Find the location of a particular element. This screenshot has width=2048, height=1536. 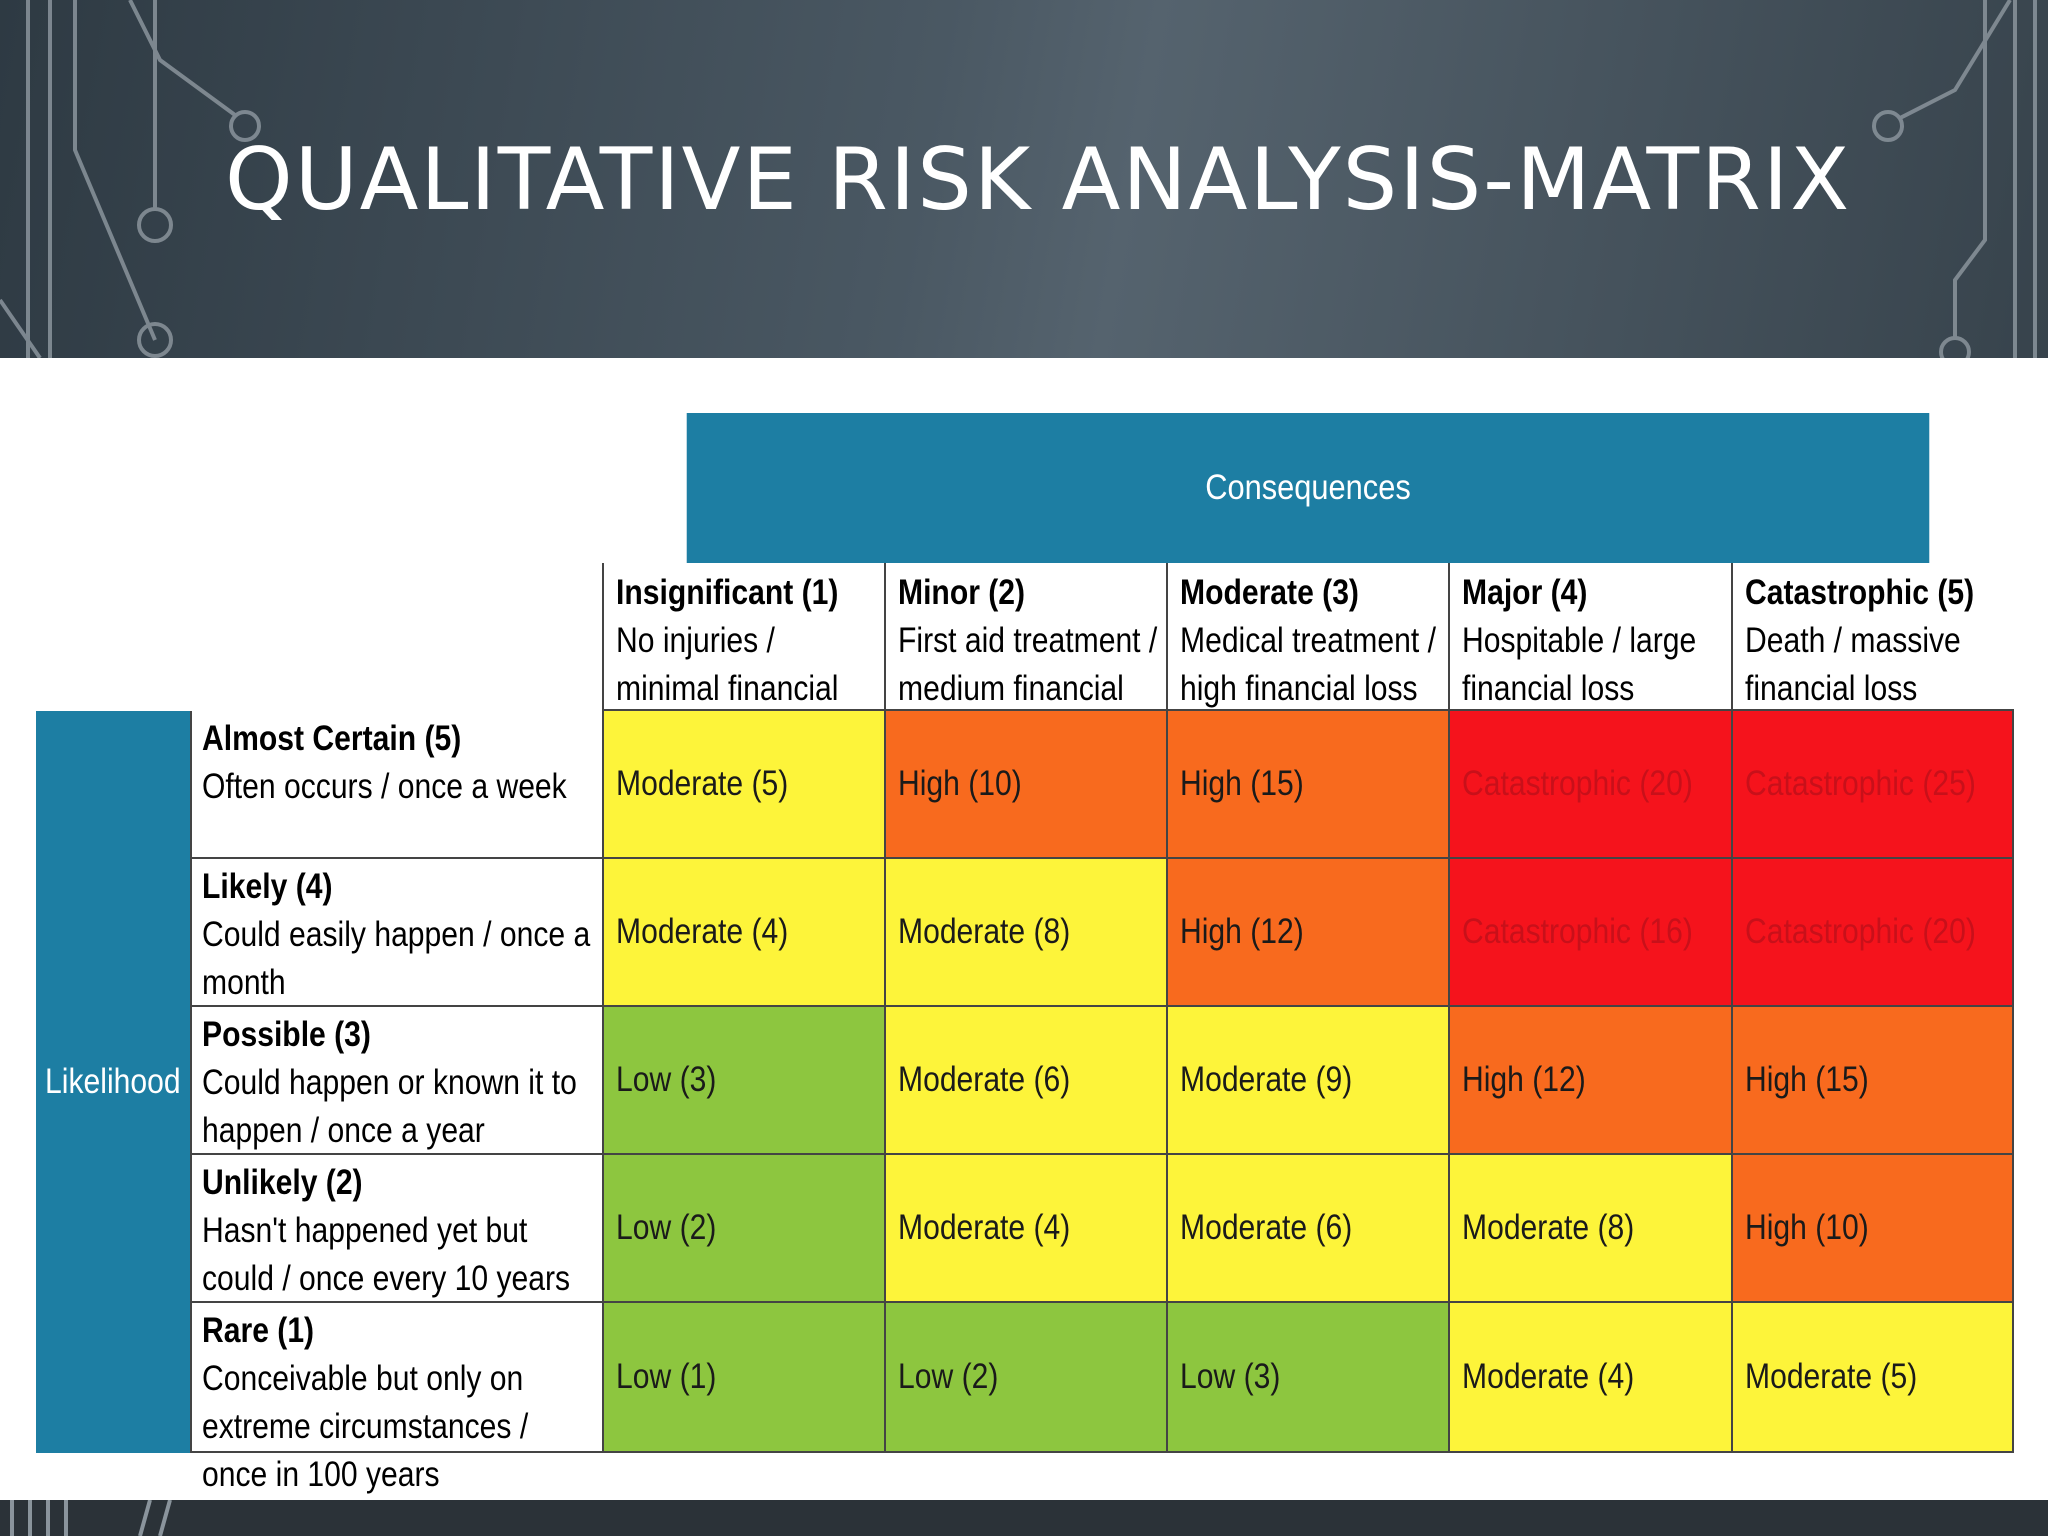

risk-cell-low: Low (1) is located at coordinates (743, 1378).